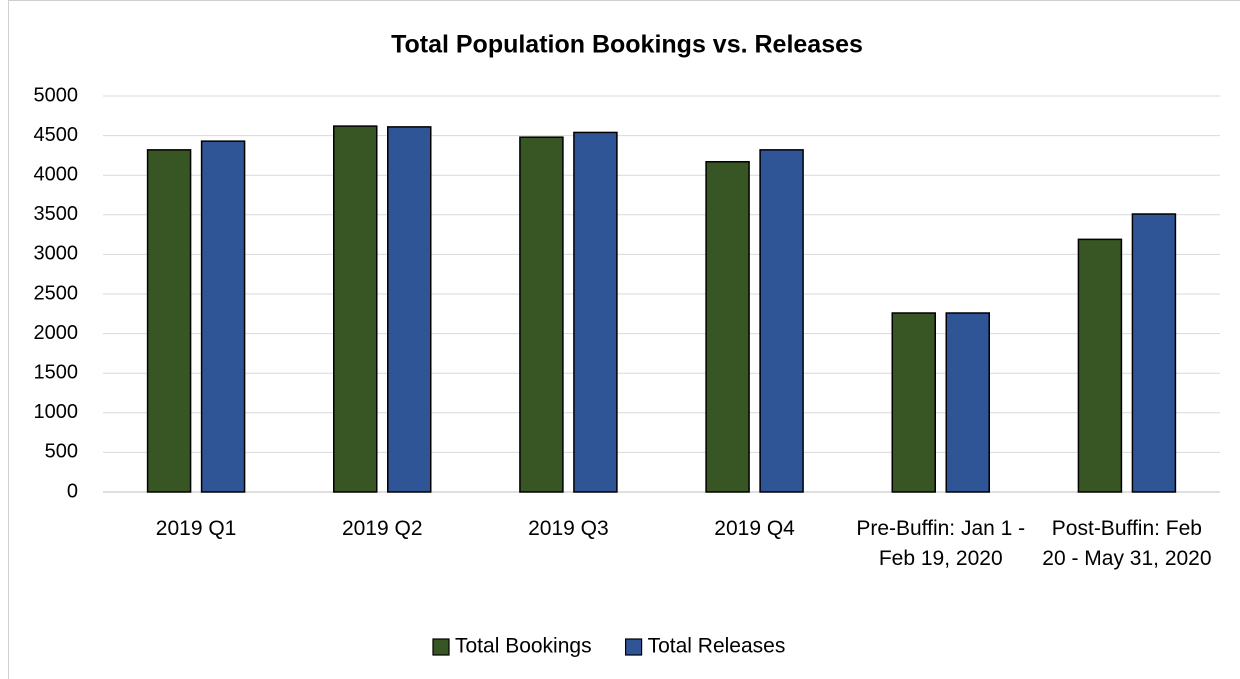 The image size is (1240, 679). What do you see at coordinates (56, 214) in the screenshot?
I see `y-tick-label: 3500` at bounding box center [56, 214].